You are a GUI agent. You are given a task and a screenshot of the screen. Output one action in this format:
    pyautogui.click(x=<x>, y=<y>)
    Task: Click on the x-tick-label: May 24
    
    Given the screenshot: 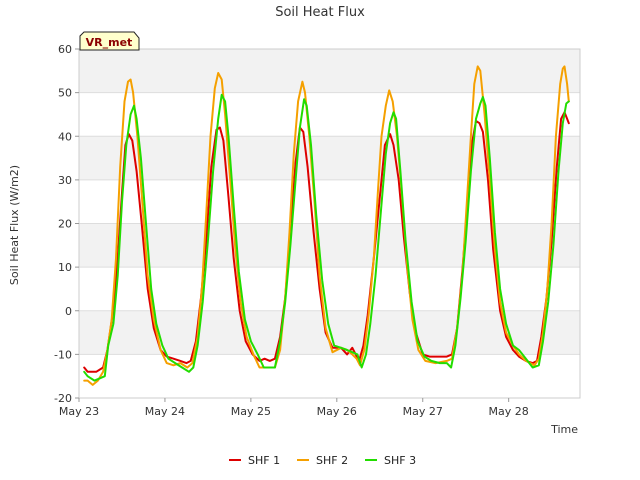 What is the action you would take?
    pyautogui.click(x=165, y=411)
    